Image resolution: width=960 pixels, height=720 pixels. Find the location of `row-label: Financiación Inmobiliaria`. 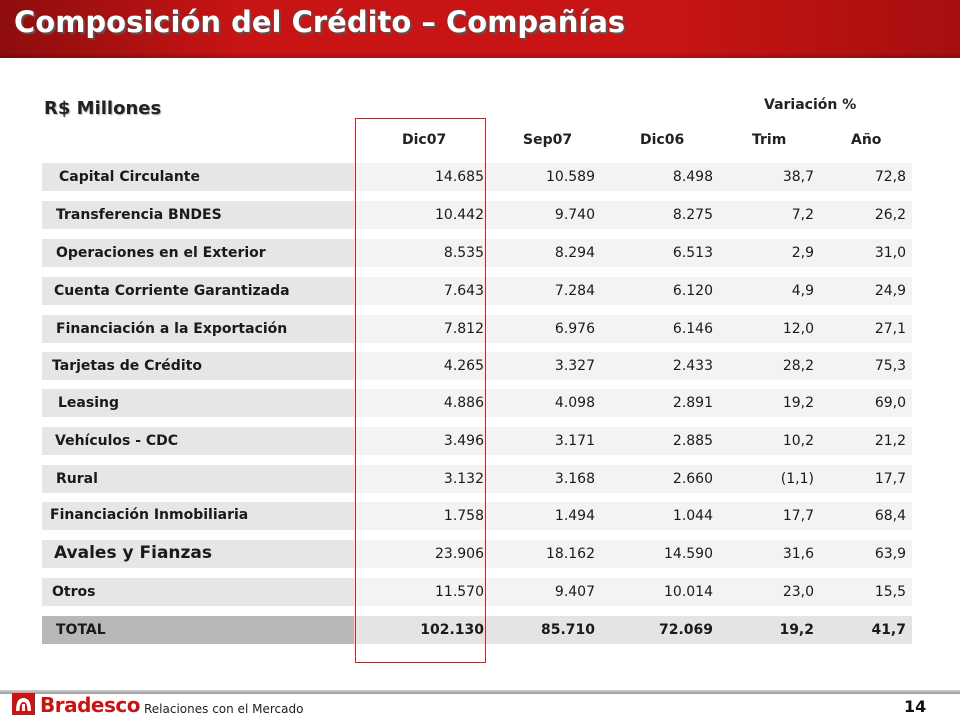

row-label: Financiación Inmobiliaria is located at coordinates (149, 515).